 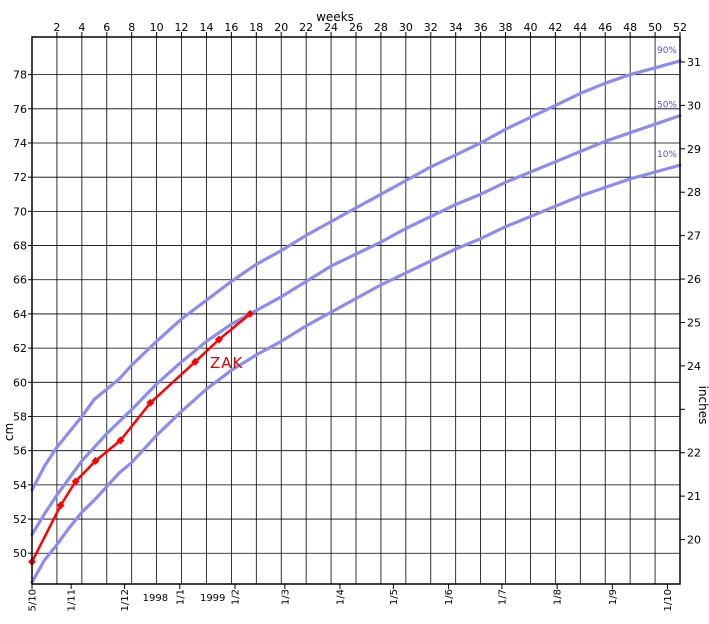 I want to click on date-tick-label: 1/12, so click(x=125, y=600).